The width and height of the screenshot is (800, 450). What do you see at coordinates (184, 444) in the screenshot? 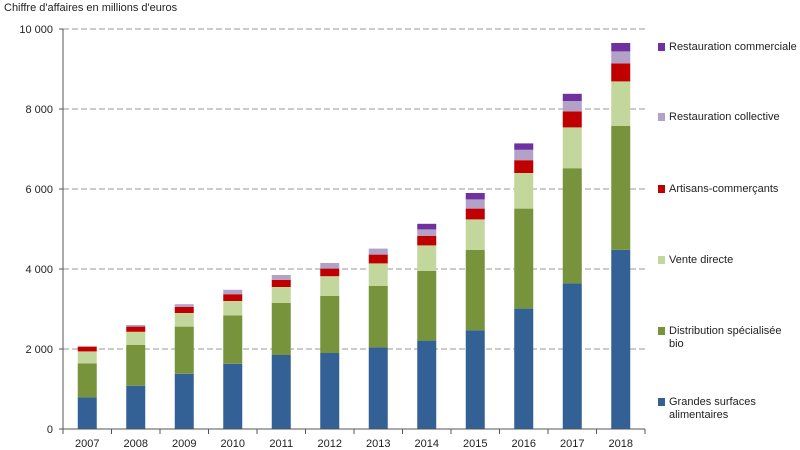
I see `x-tick-label: 2009` at bounding box center [184, 444].